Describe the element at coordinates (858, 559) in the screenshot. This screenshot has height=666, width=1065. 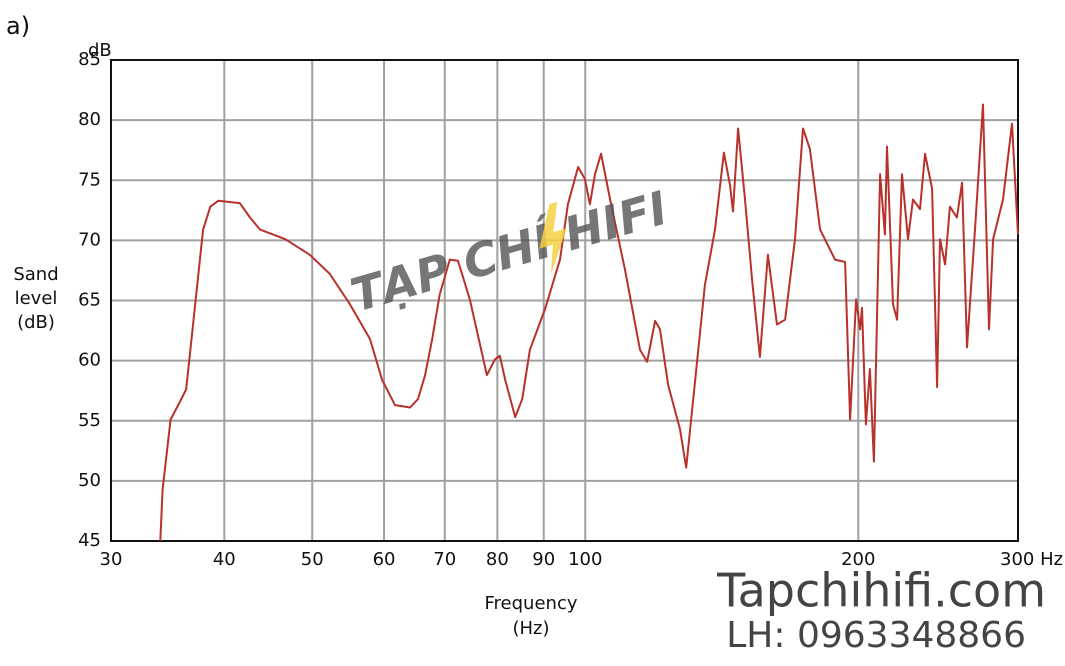
I see `x-tick-label: 200` at that location.